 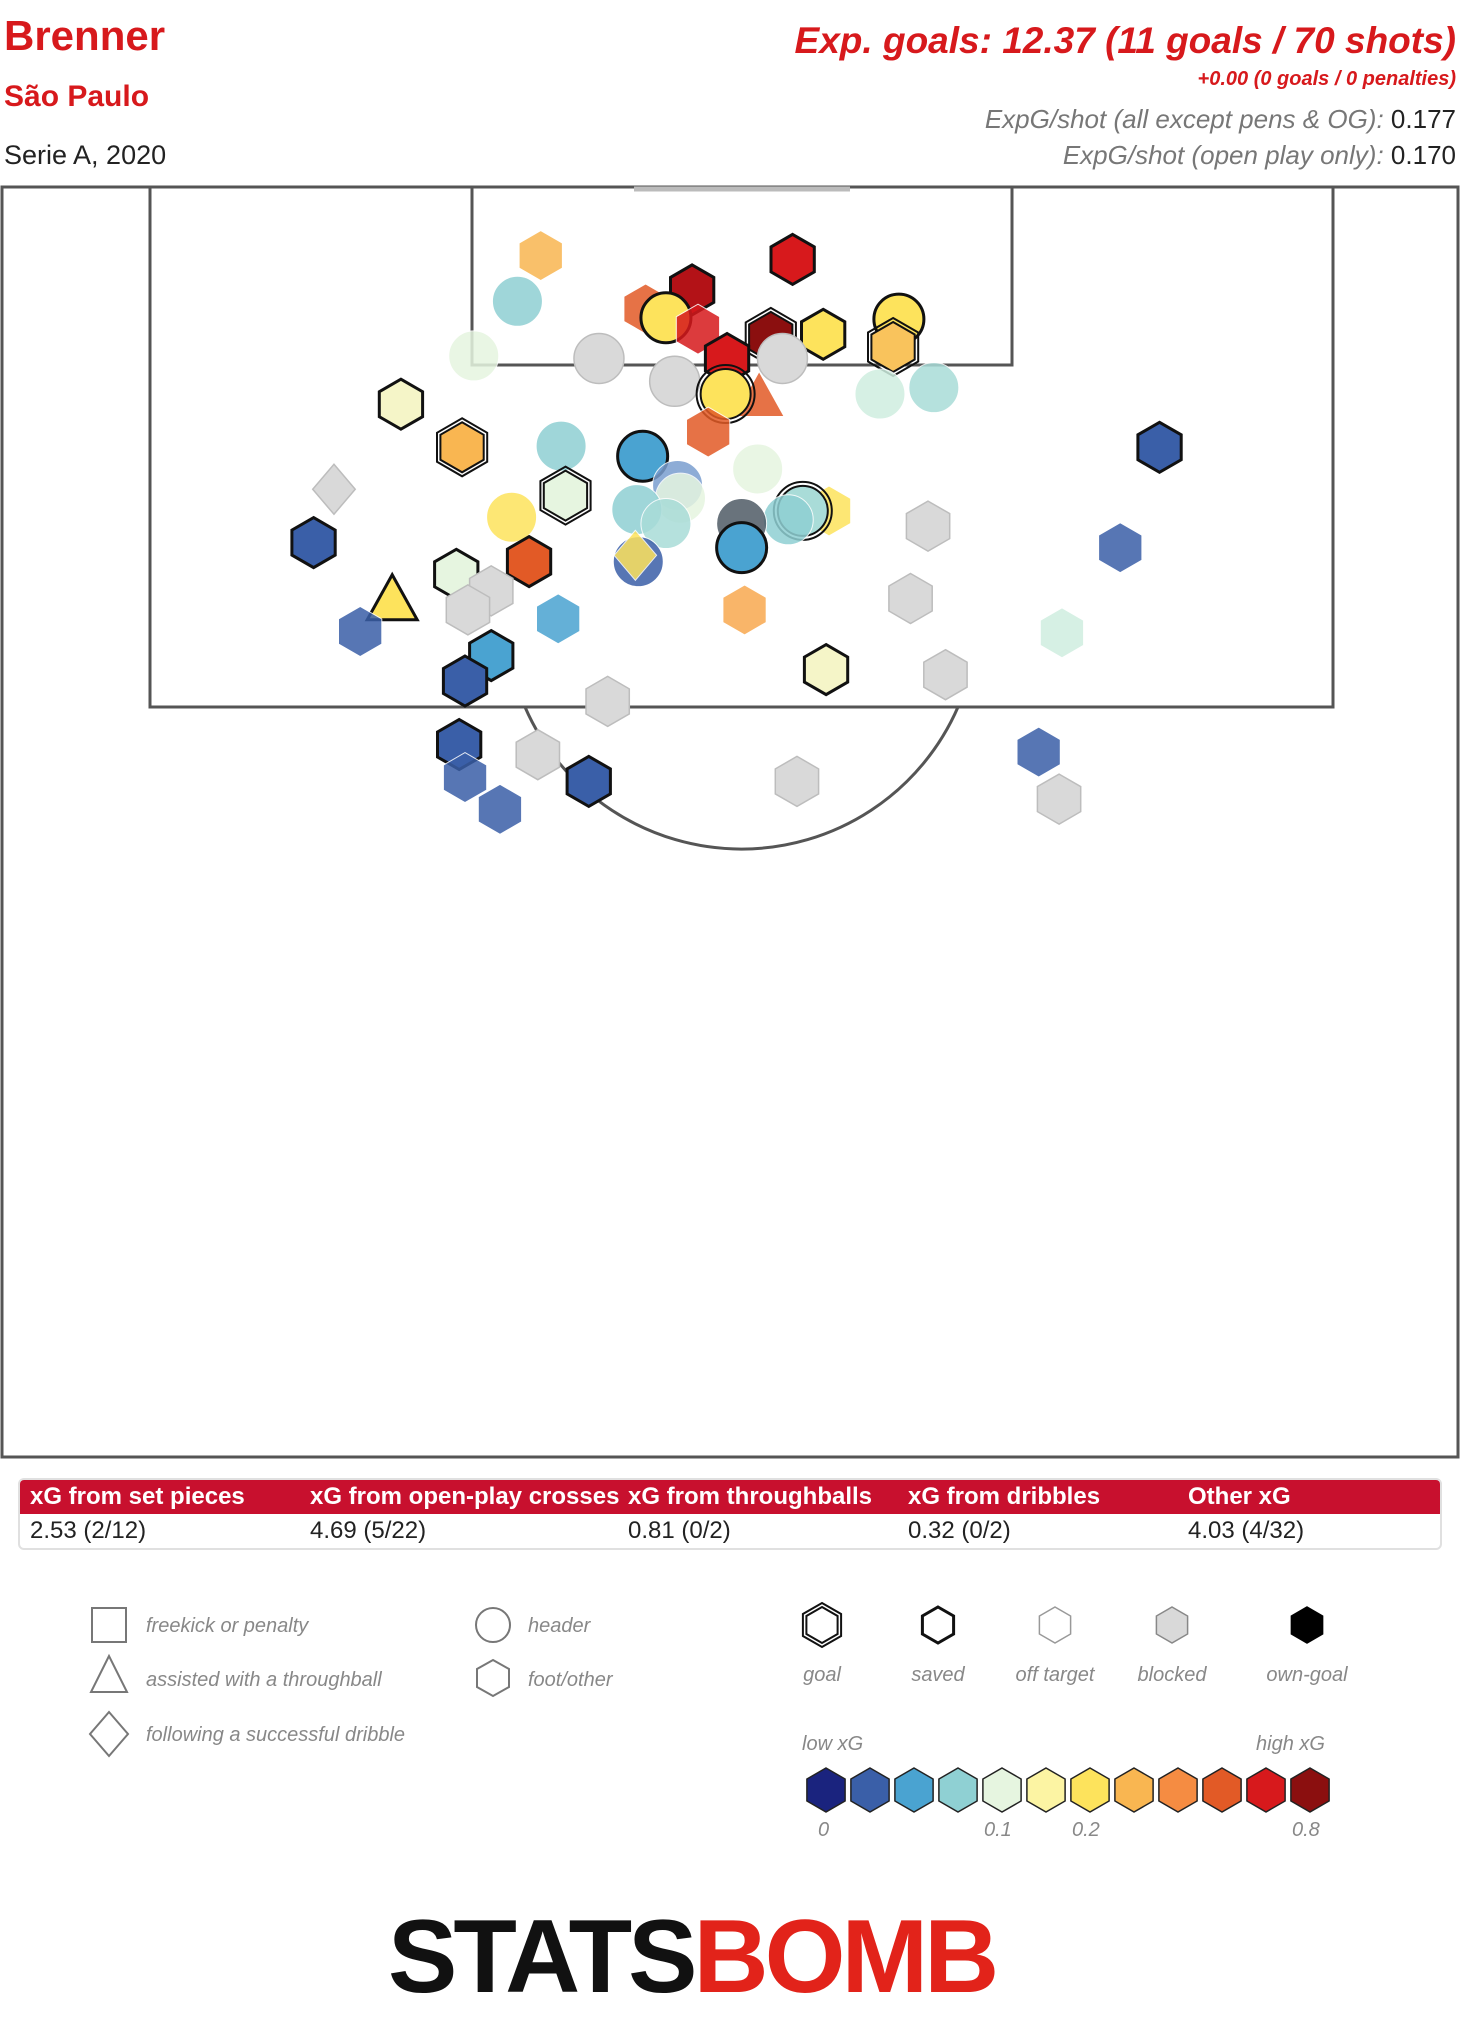 I want to click on outcome-label: goal, so click(x=822, y=1675).